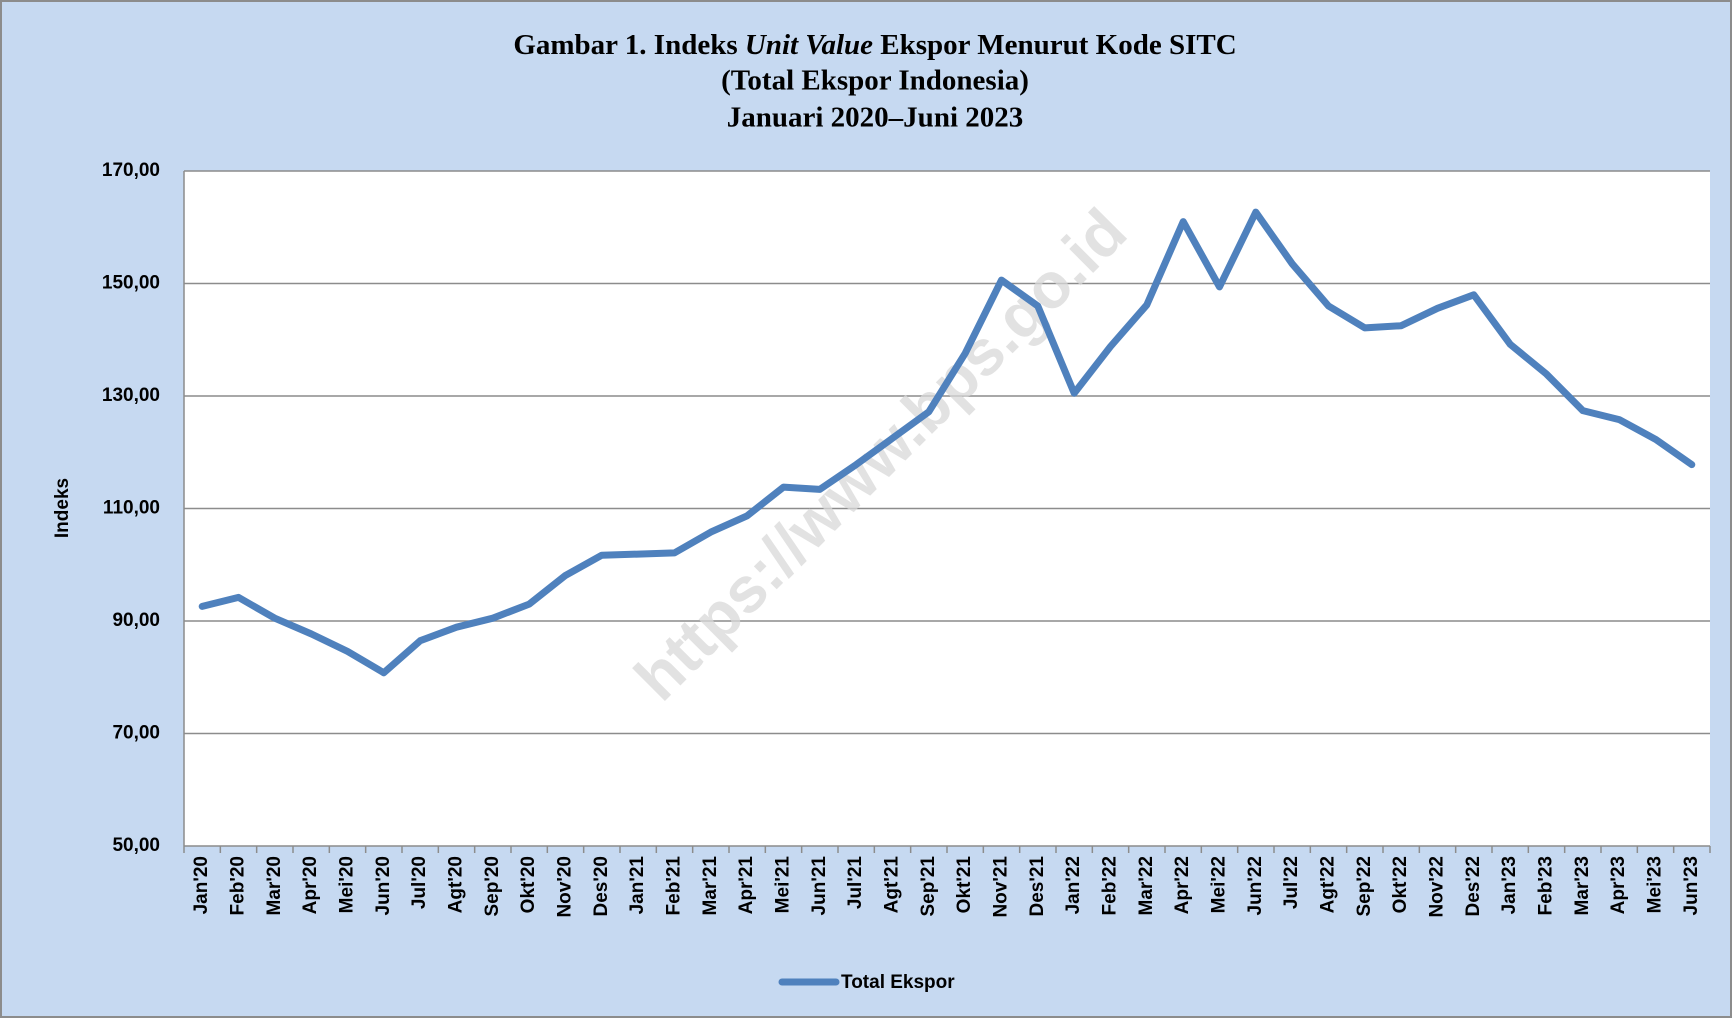 The image size is (1732, 1018). I want to click on x-tick-label: Feb'23, so click(1546, 885).